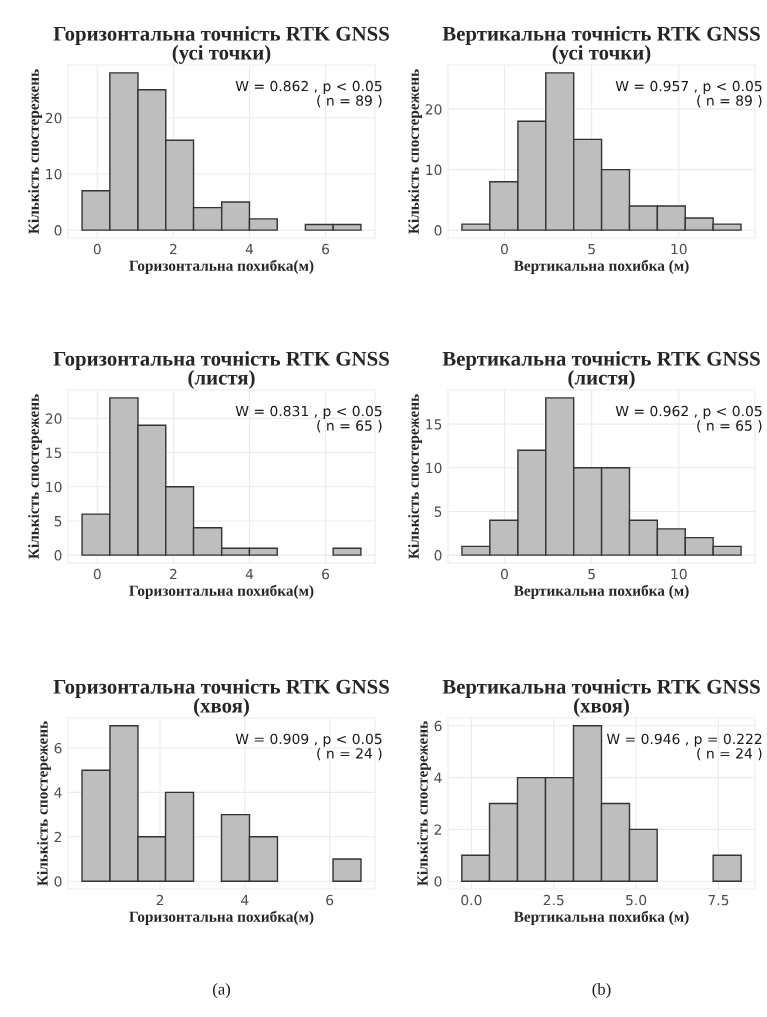  Describe the element at coordinates (308, 419) in the screenshot. I see `annotation: W = 0.831 , p < 0.05 ( n = 65 )` at that location.